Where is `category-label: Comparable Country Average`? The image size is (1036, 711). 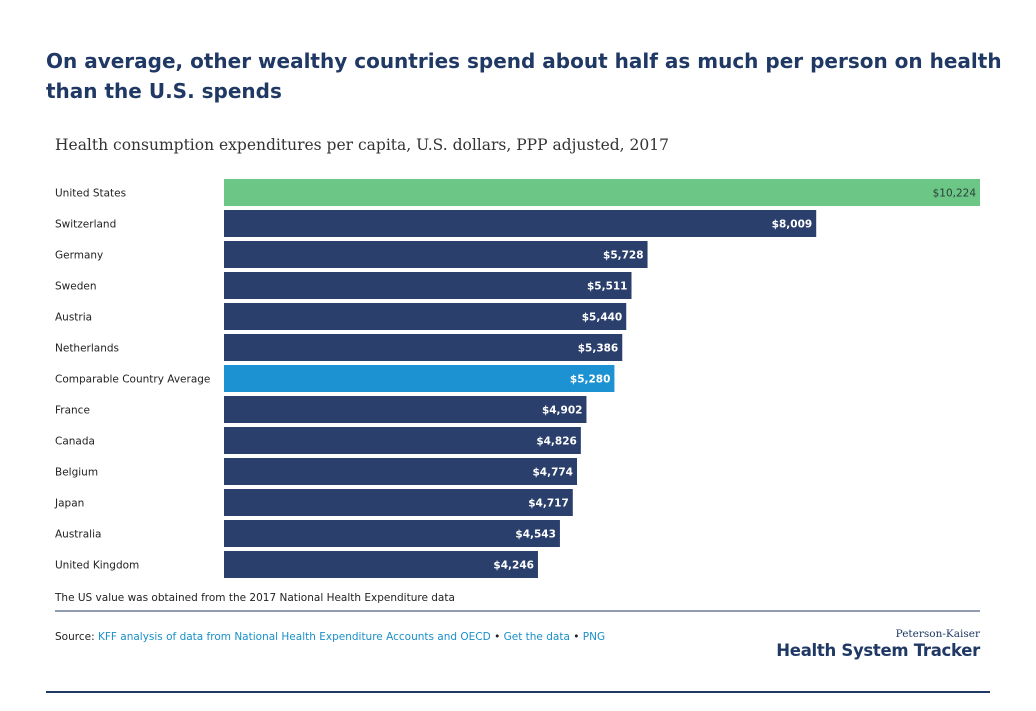
category-label: Comparable Country Average is located at coordinates (132, 380).